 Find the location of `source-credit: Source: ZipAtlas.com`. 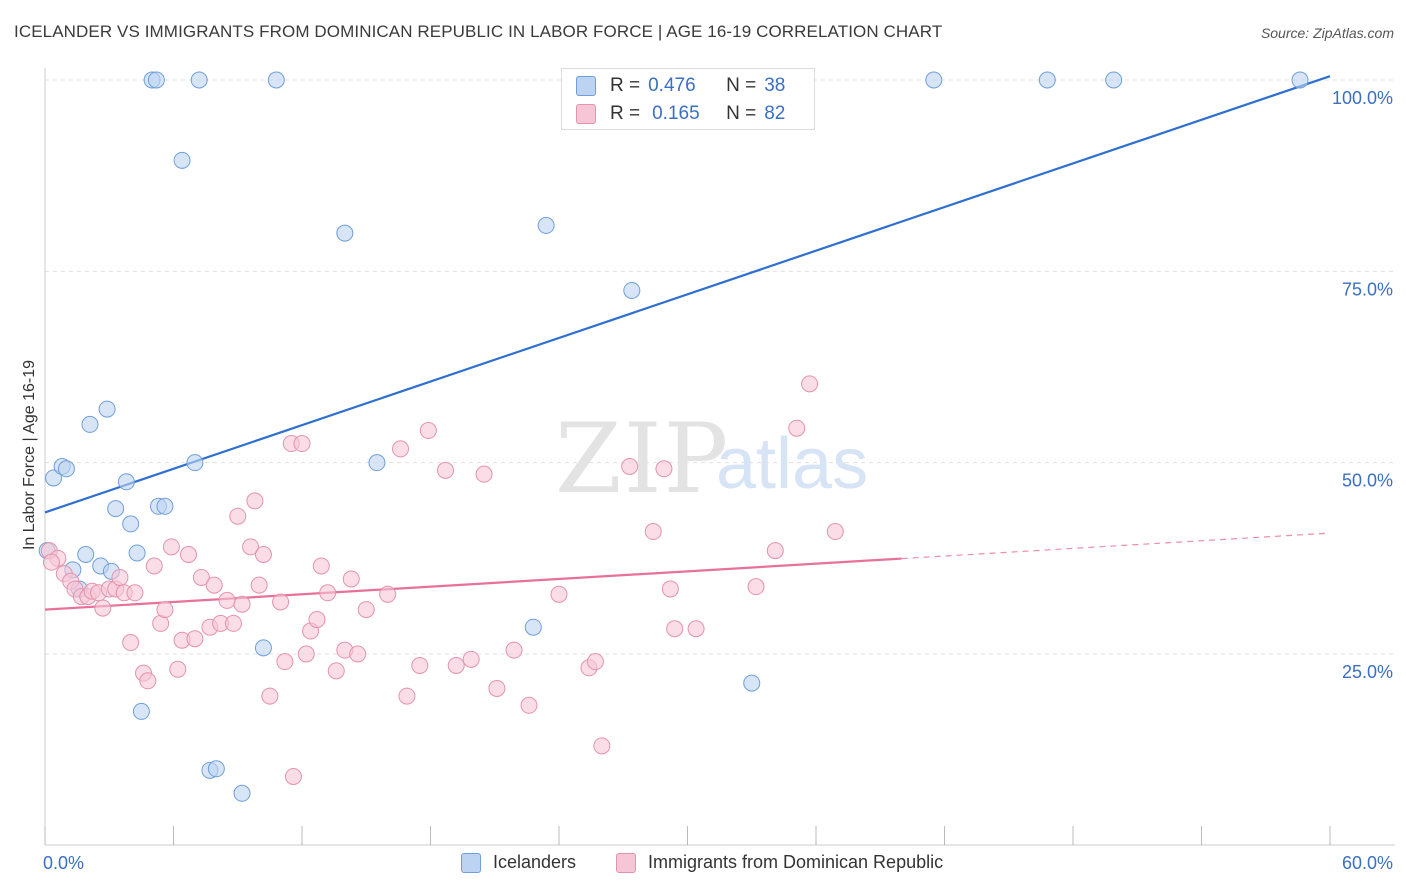

source-credit: Source: ZipAtlas.com is located at coordinates (1327, 33).